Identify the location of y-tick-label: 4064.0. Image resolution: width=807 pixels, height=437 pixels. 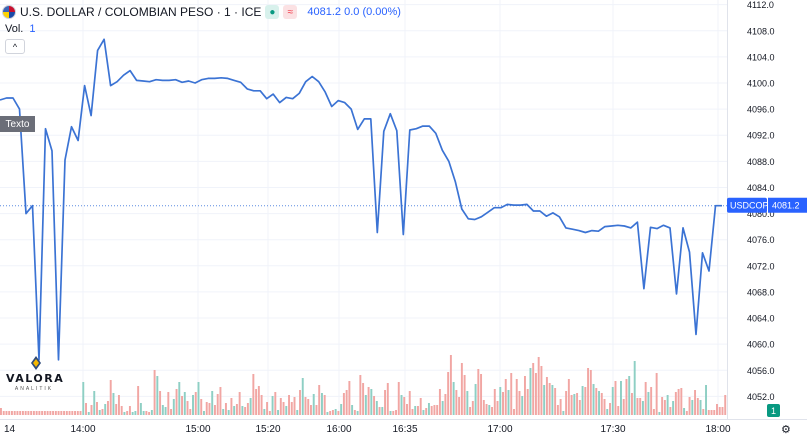
(761, 319).